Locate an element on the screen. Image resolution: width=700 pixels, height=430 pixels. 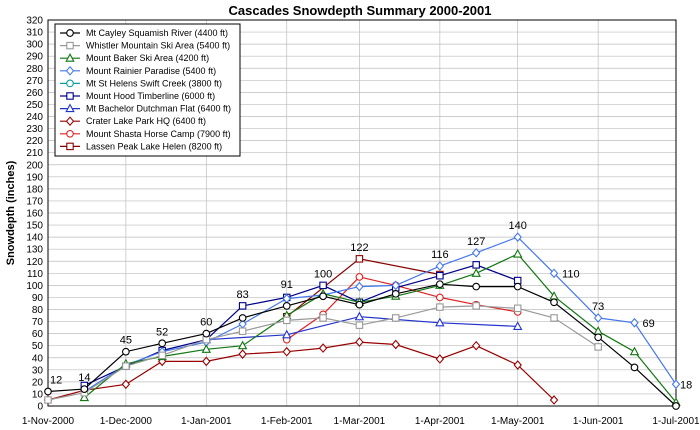
data-label: 73 is located at coordinates (598, 307).